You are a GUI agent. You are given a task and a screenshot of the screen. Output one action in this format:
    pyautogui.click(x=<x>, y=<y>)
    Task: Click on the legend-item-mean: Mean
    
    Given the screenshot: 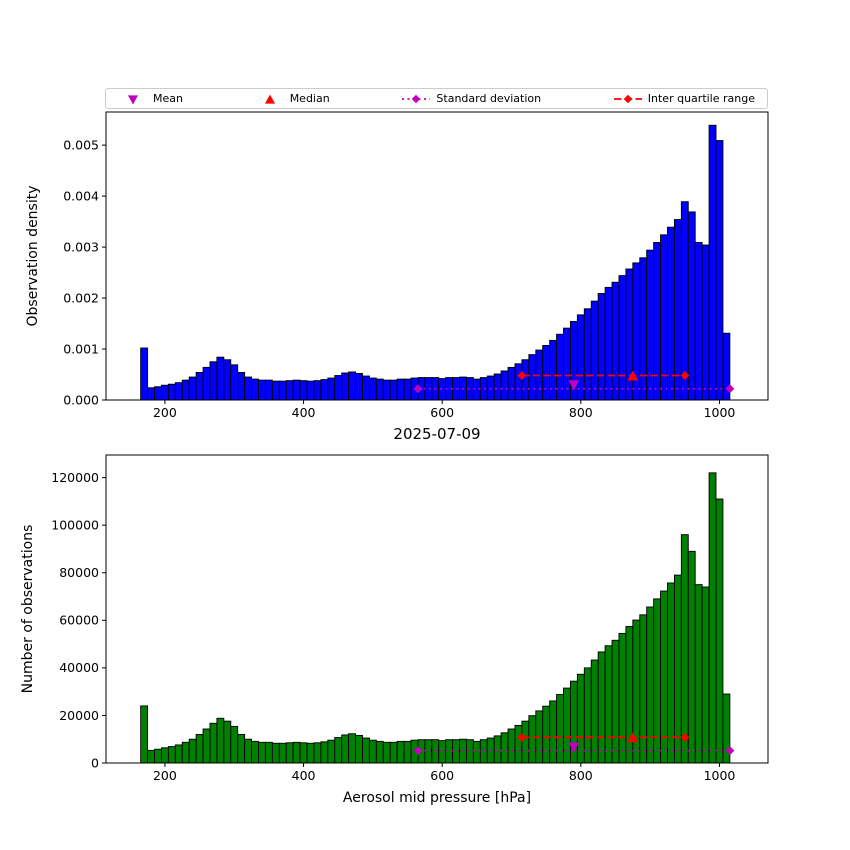 What is the action you would take?
    pyautogui.click(x=150, y=99)
    